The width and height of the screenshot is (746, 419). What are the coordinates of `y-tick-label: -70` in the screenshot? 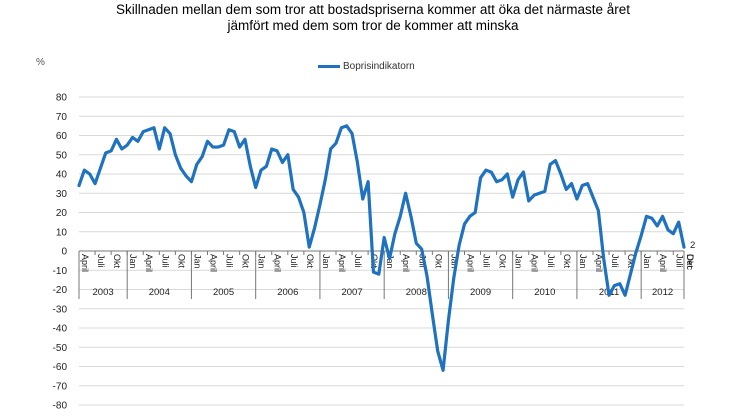 It's located at (60, 386).